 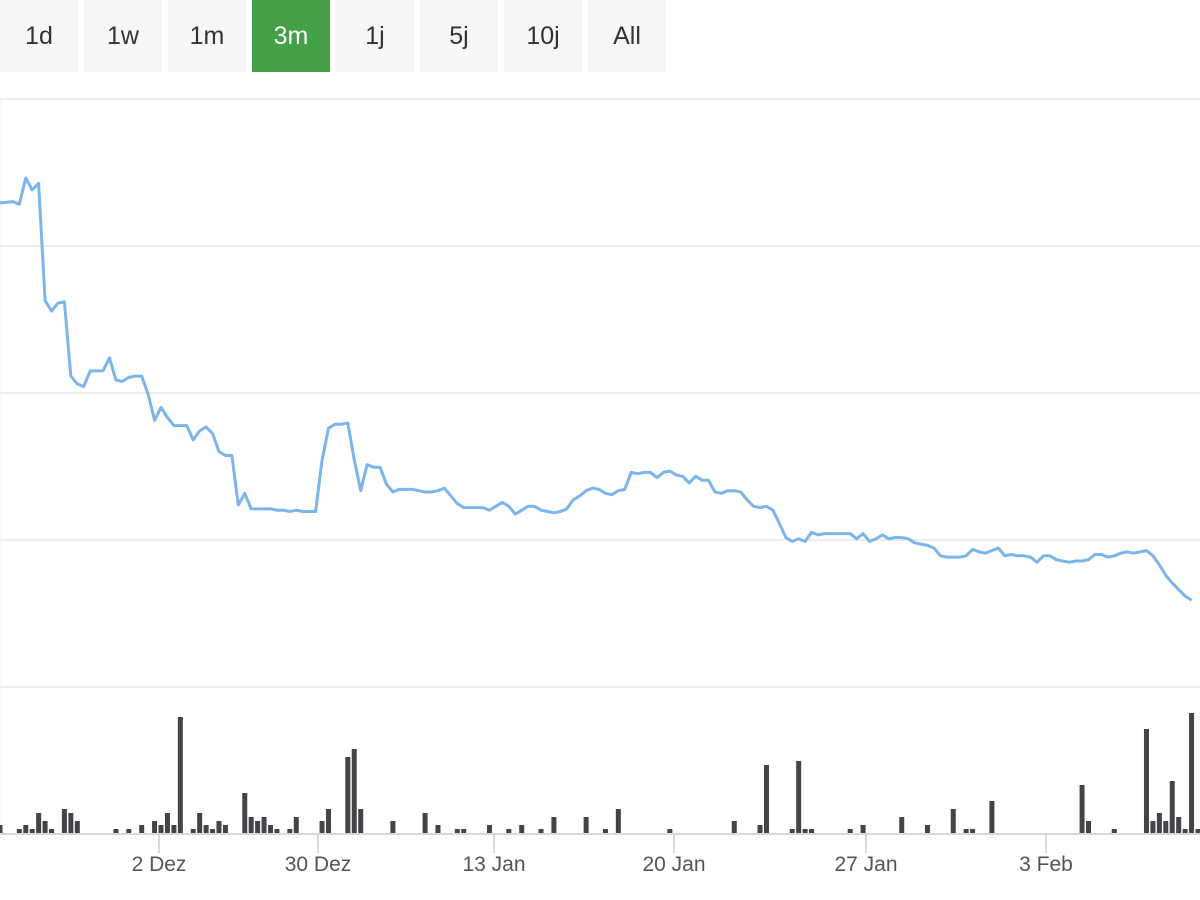 I want to click on volume-bars, so click(x=600, y=773).